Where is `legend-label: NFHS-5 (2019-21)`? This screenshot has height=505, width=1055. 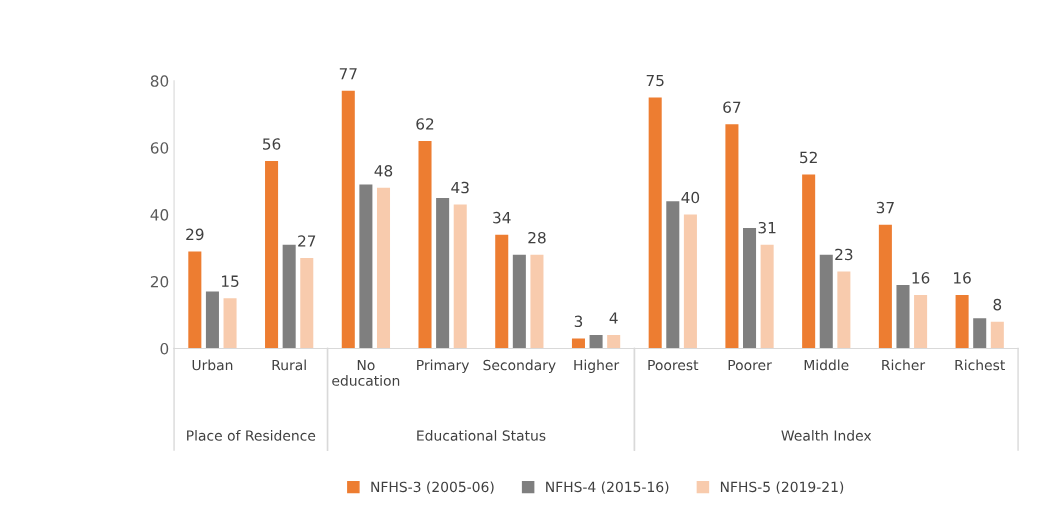 legend-label: NFHS-5 (2019-21) is located at coordinates (782, 487).